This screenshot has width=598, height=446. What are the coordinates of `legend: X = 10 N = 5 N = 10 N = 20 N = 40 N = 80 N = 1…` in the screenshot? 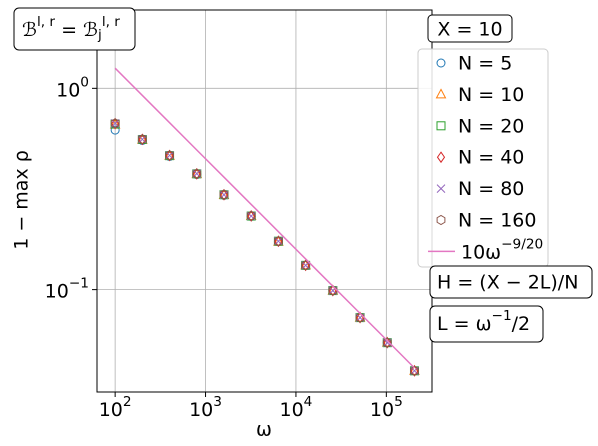 It's located at (483, 141).